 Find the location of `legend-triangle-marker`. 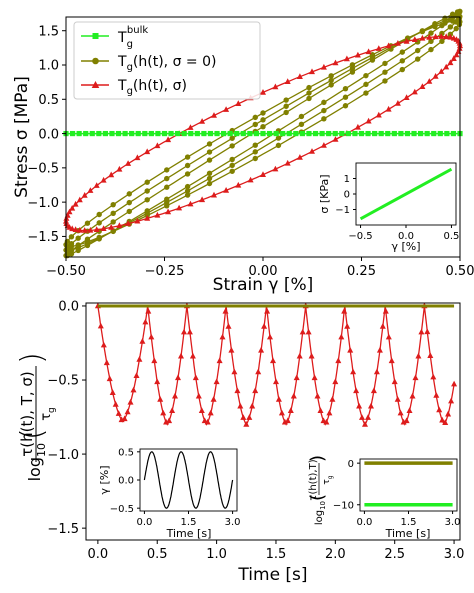

legend-triangle-marker is located at coordinates (95, 84).